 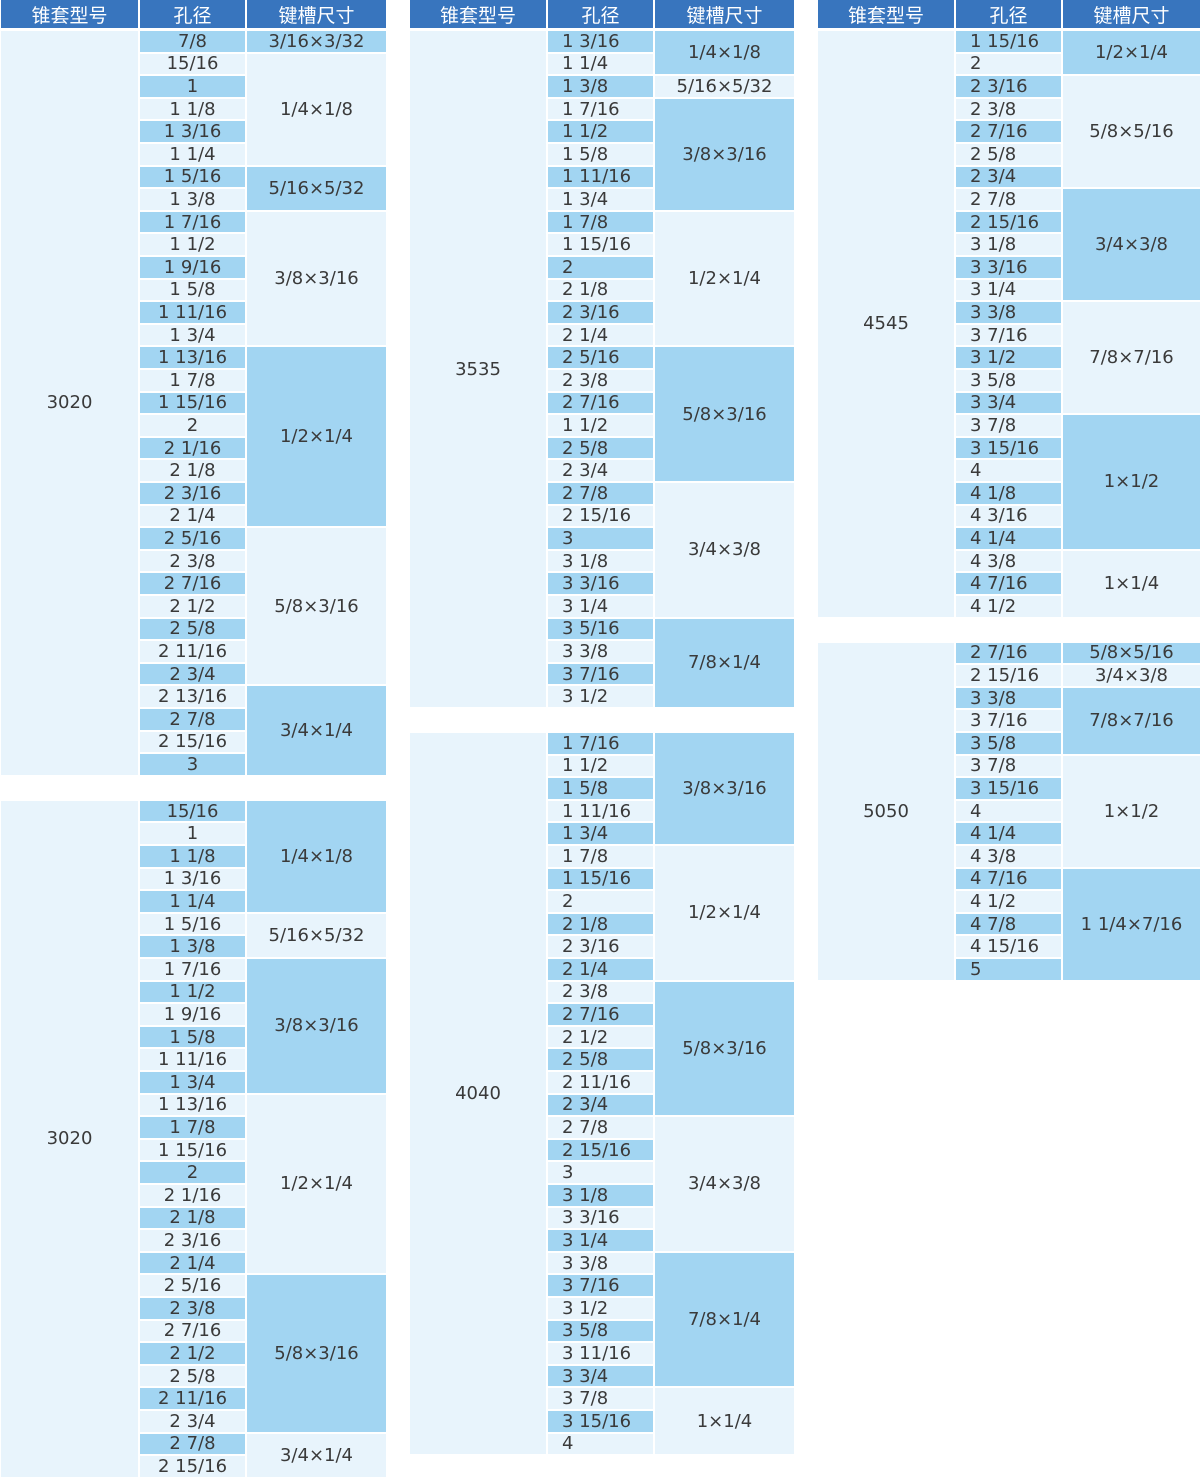 I want to click on keyway-cell: 5/16×5/32, so click(x=316, y=935).